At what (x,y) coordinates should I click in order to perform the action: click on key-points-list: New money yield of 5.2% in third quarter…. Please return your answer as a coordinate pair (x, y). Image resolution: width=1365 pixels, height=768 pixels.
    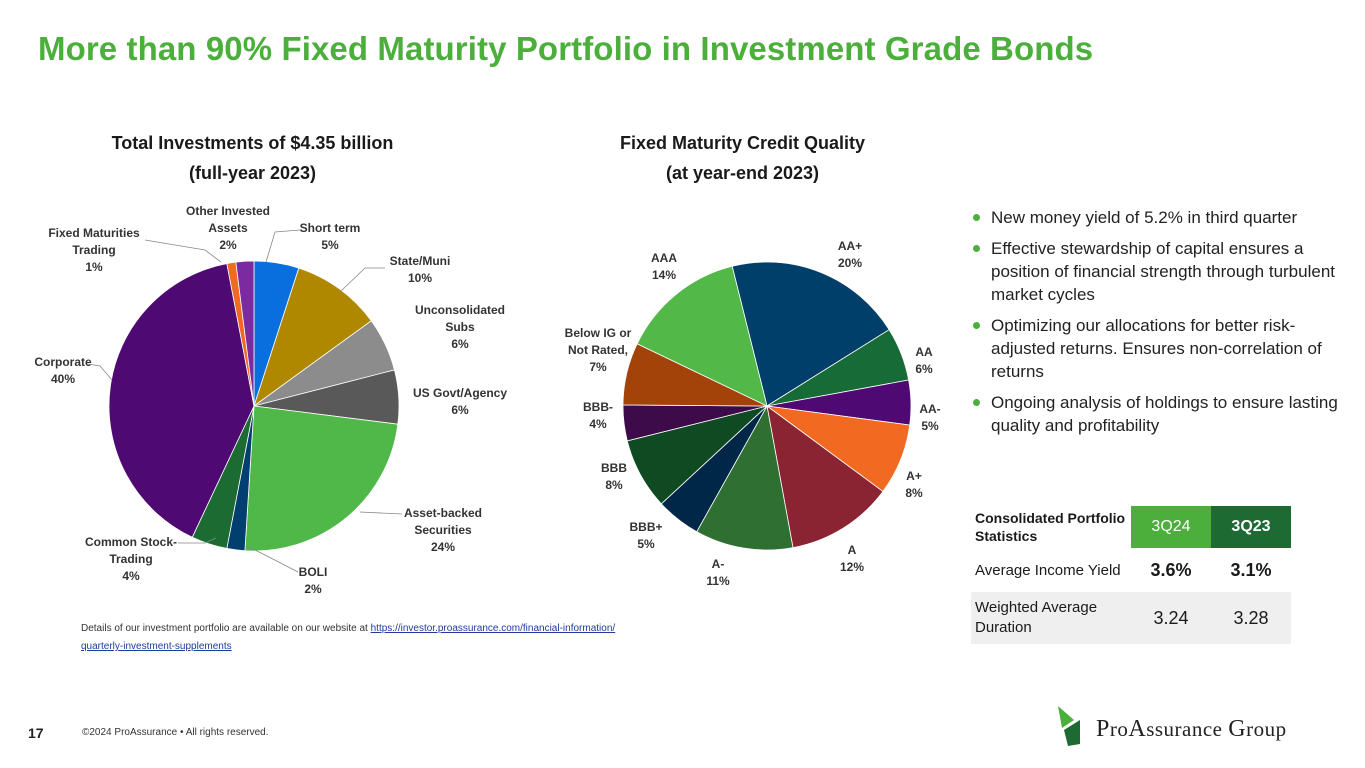
    Looking at the image, I should click on (1155, 325).